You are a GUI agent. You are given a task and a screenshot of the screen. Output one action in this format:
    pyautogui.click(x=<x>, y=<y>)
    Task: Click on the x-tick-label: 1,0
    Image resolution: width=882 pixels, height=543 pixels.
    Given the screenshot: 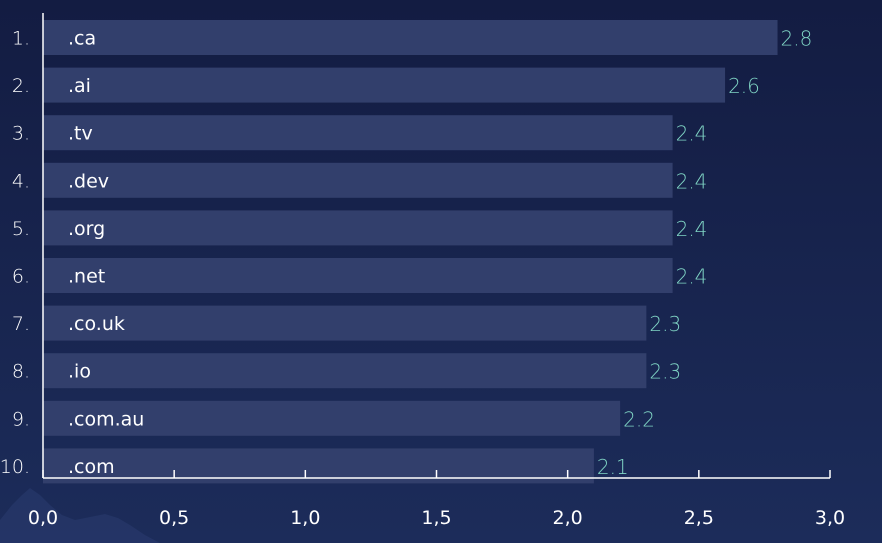 What is the action you would take?
    pyautogui.click(x=305, y=518)
    